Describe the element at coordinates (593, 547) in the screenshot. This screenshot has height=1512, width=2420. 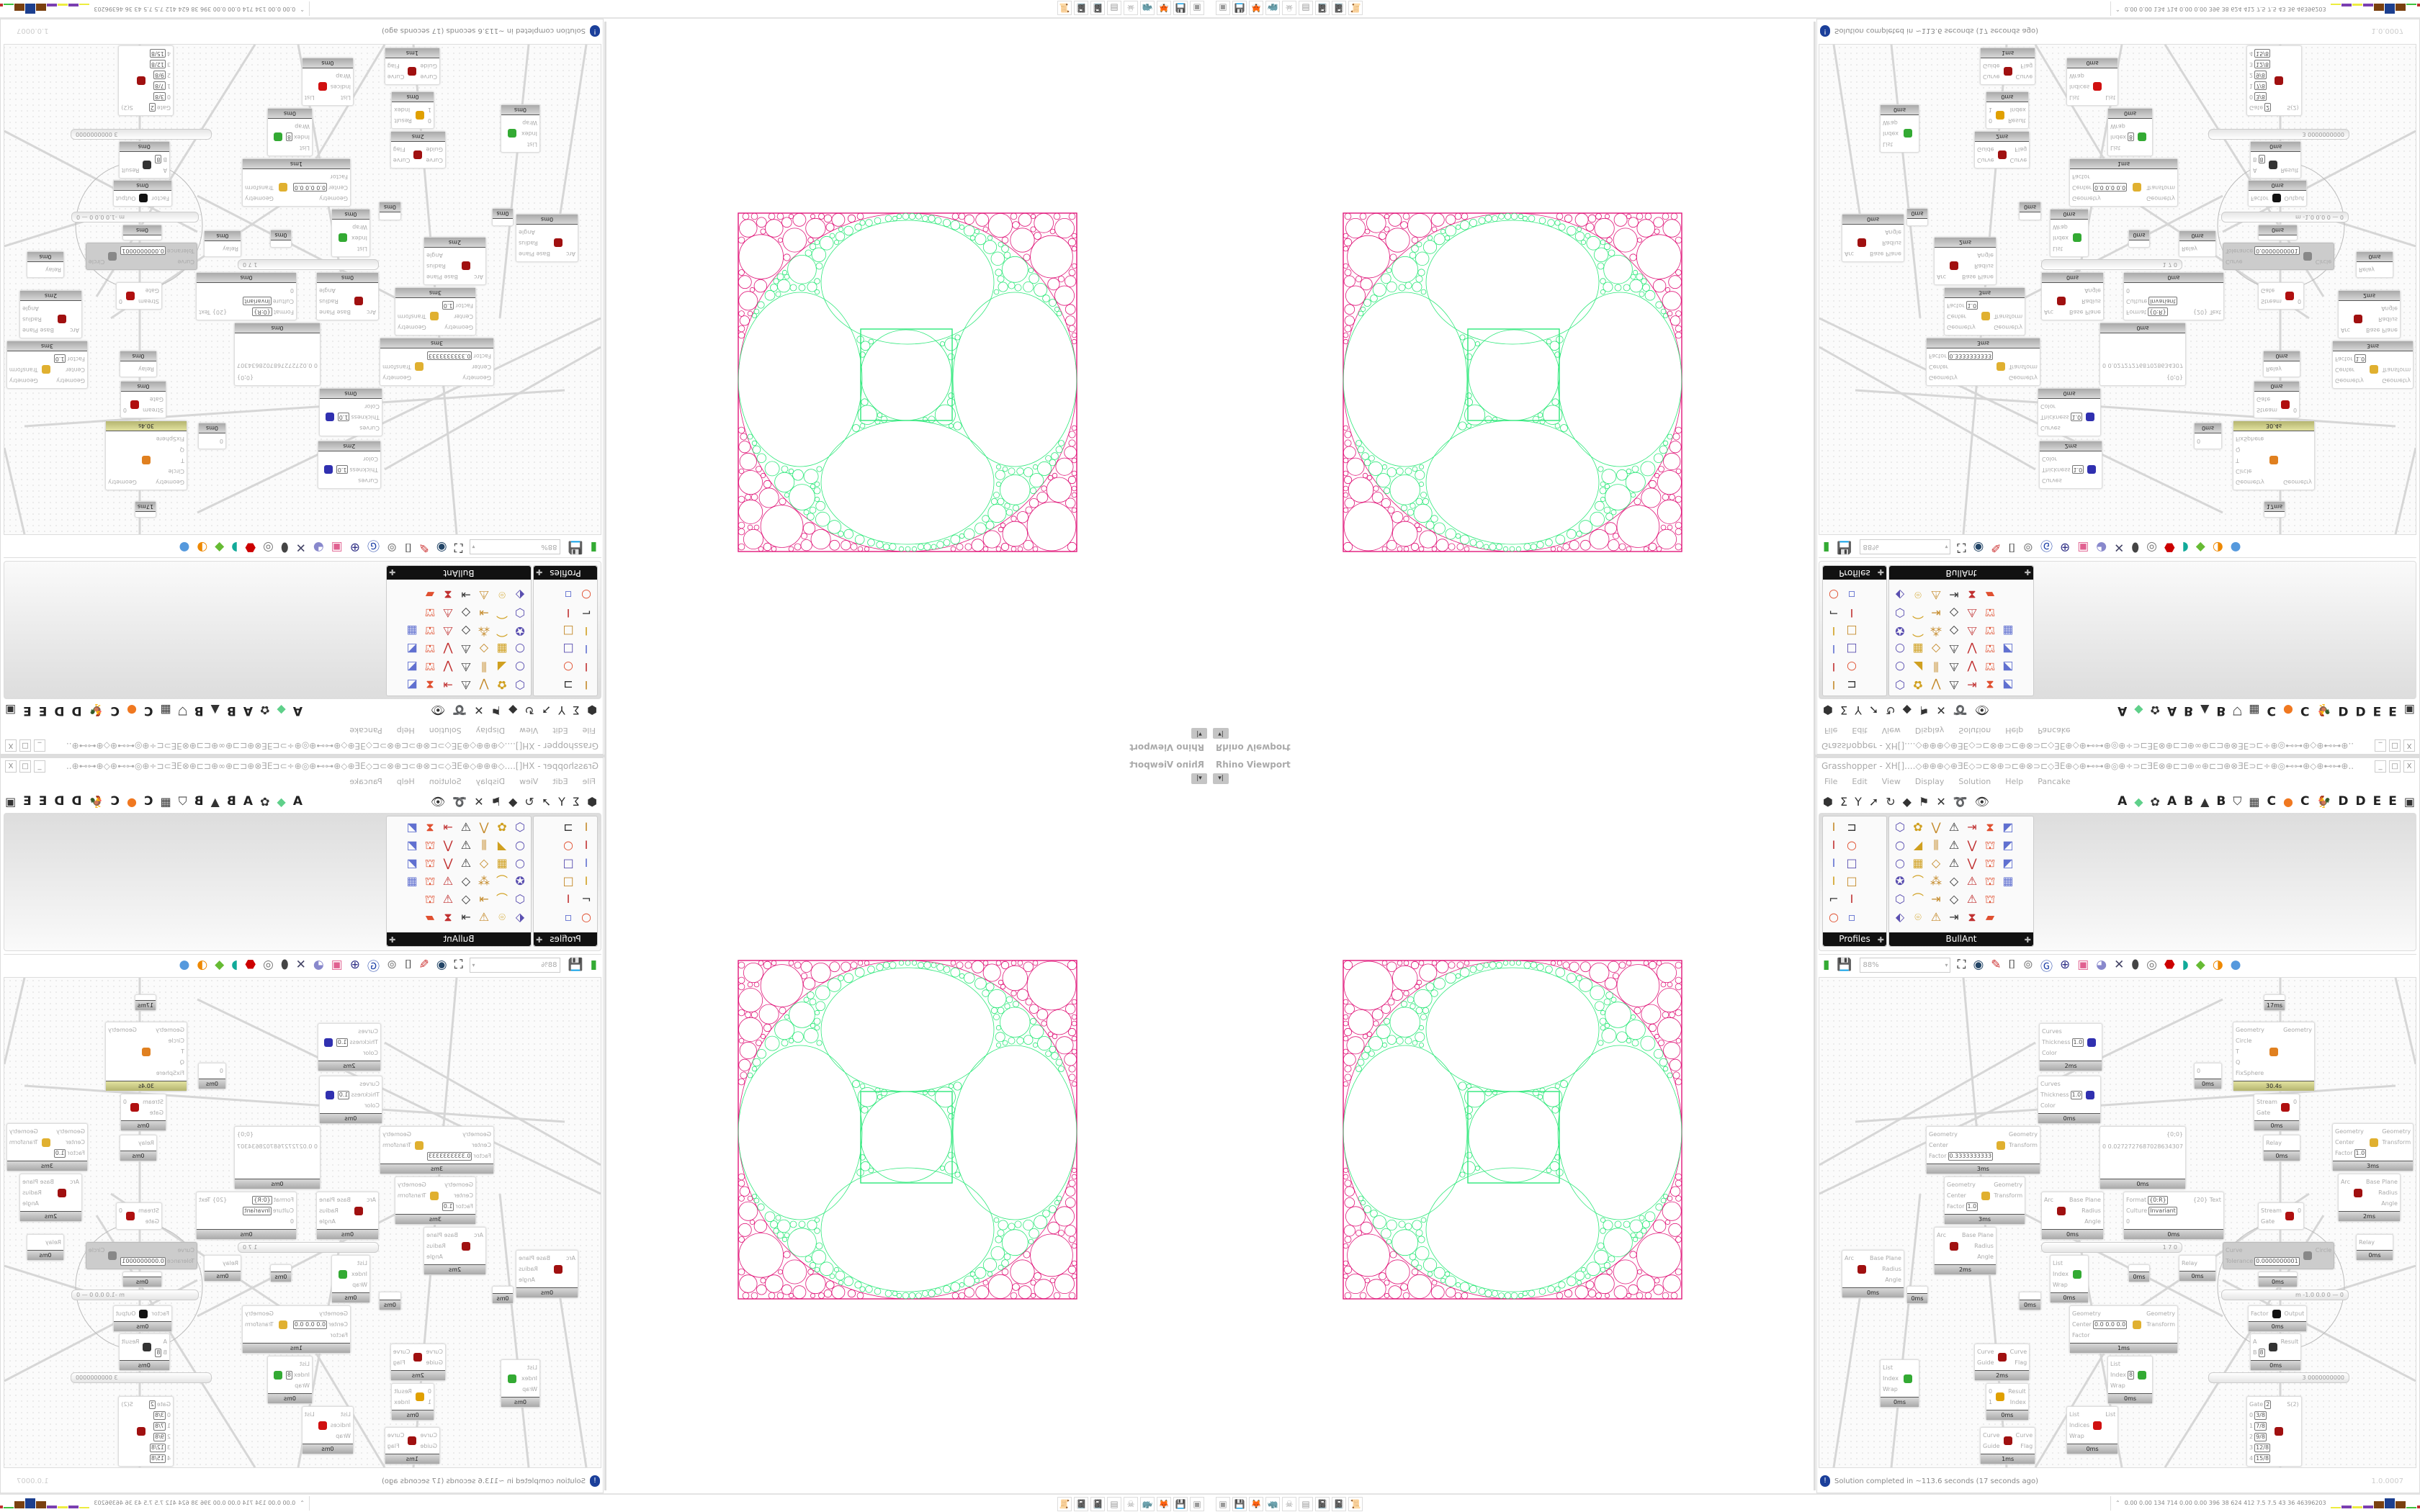
I see `new-file-icon: ▮` at that location.